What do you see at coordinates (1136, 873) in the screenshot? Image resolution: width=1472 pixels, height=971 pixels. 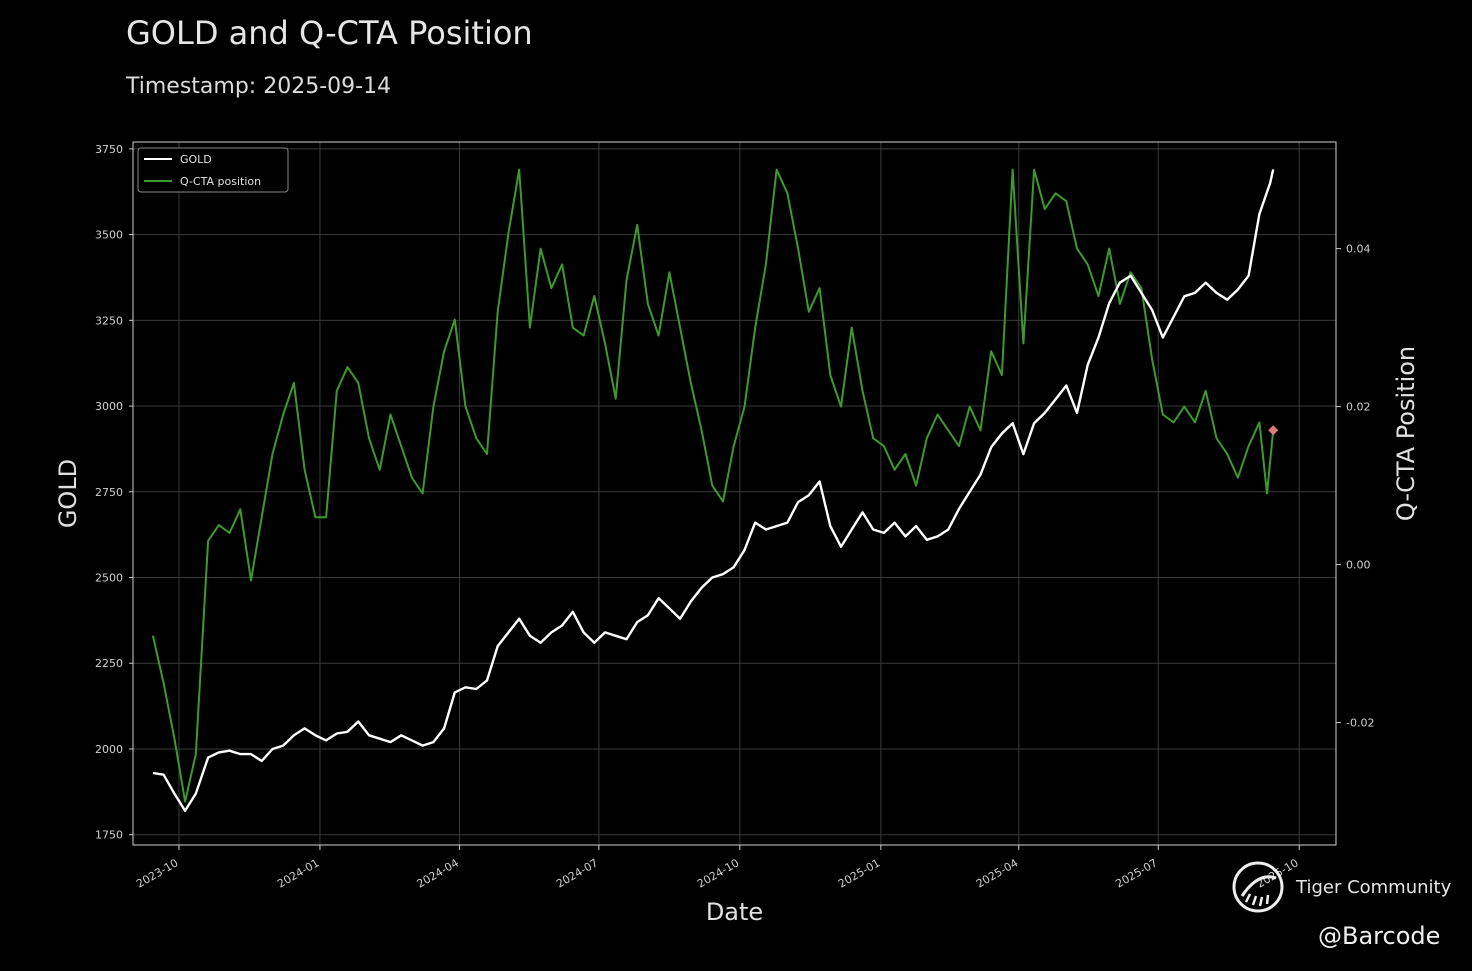 I see `tick-label-x: 2025-07` at bounding box center [1136, 873].